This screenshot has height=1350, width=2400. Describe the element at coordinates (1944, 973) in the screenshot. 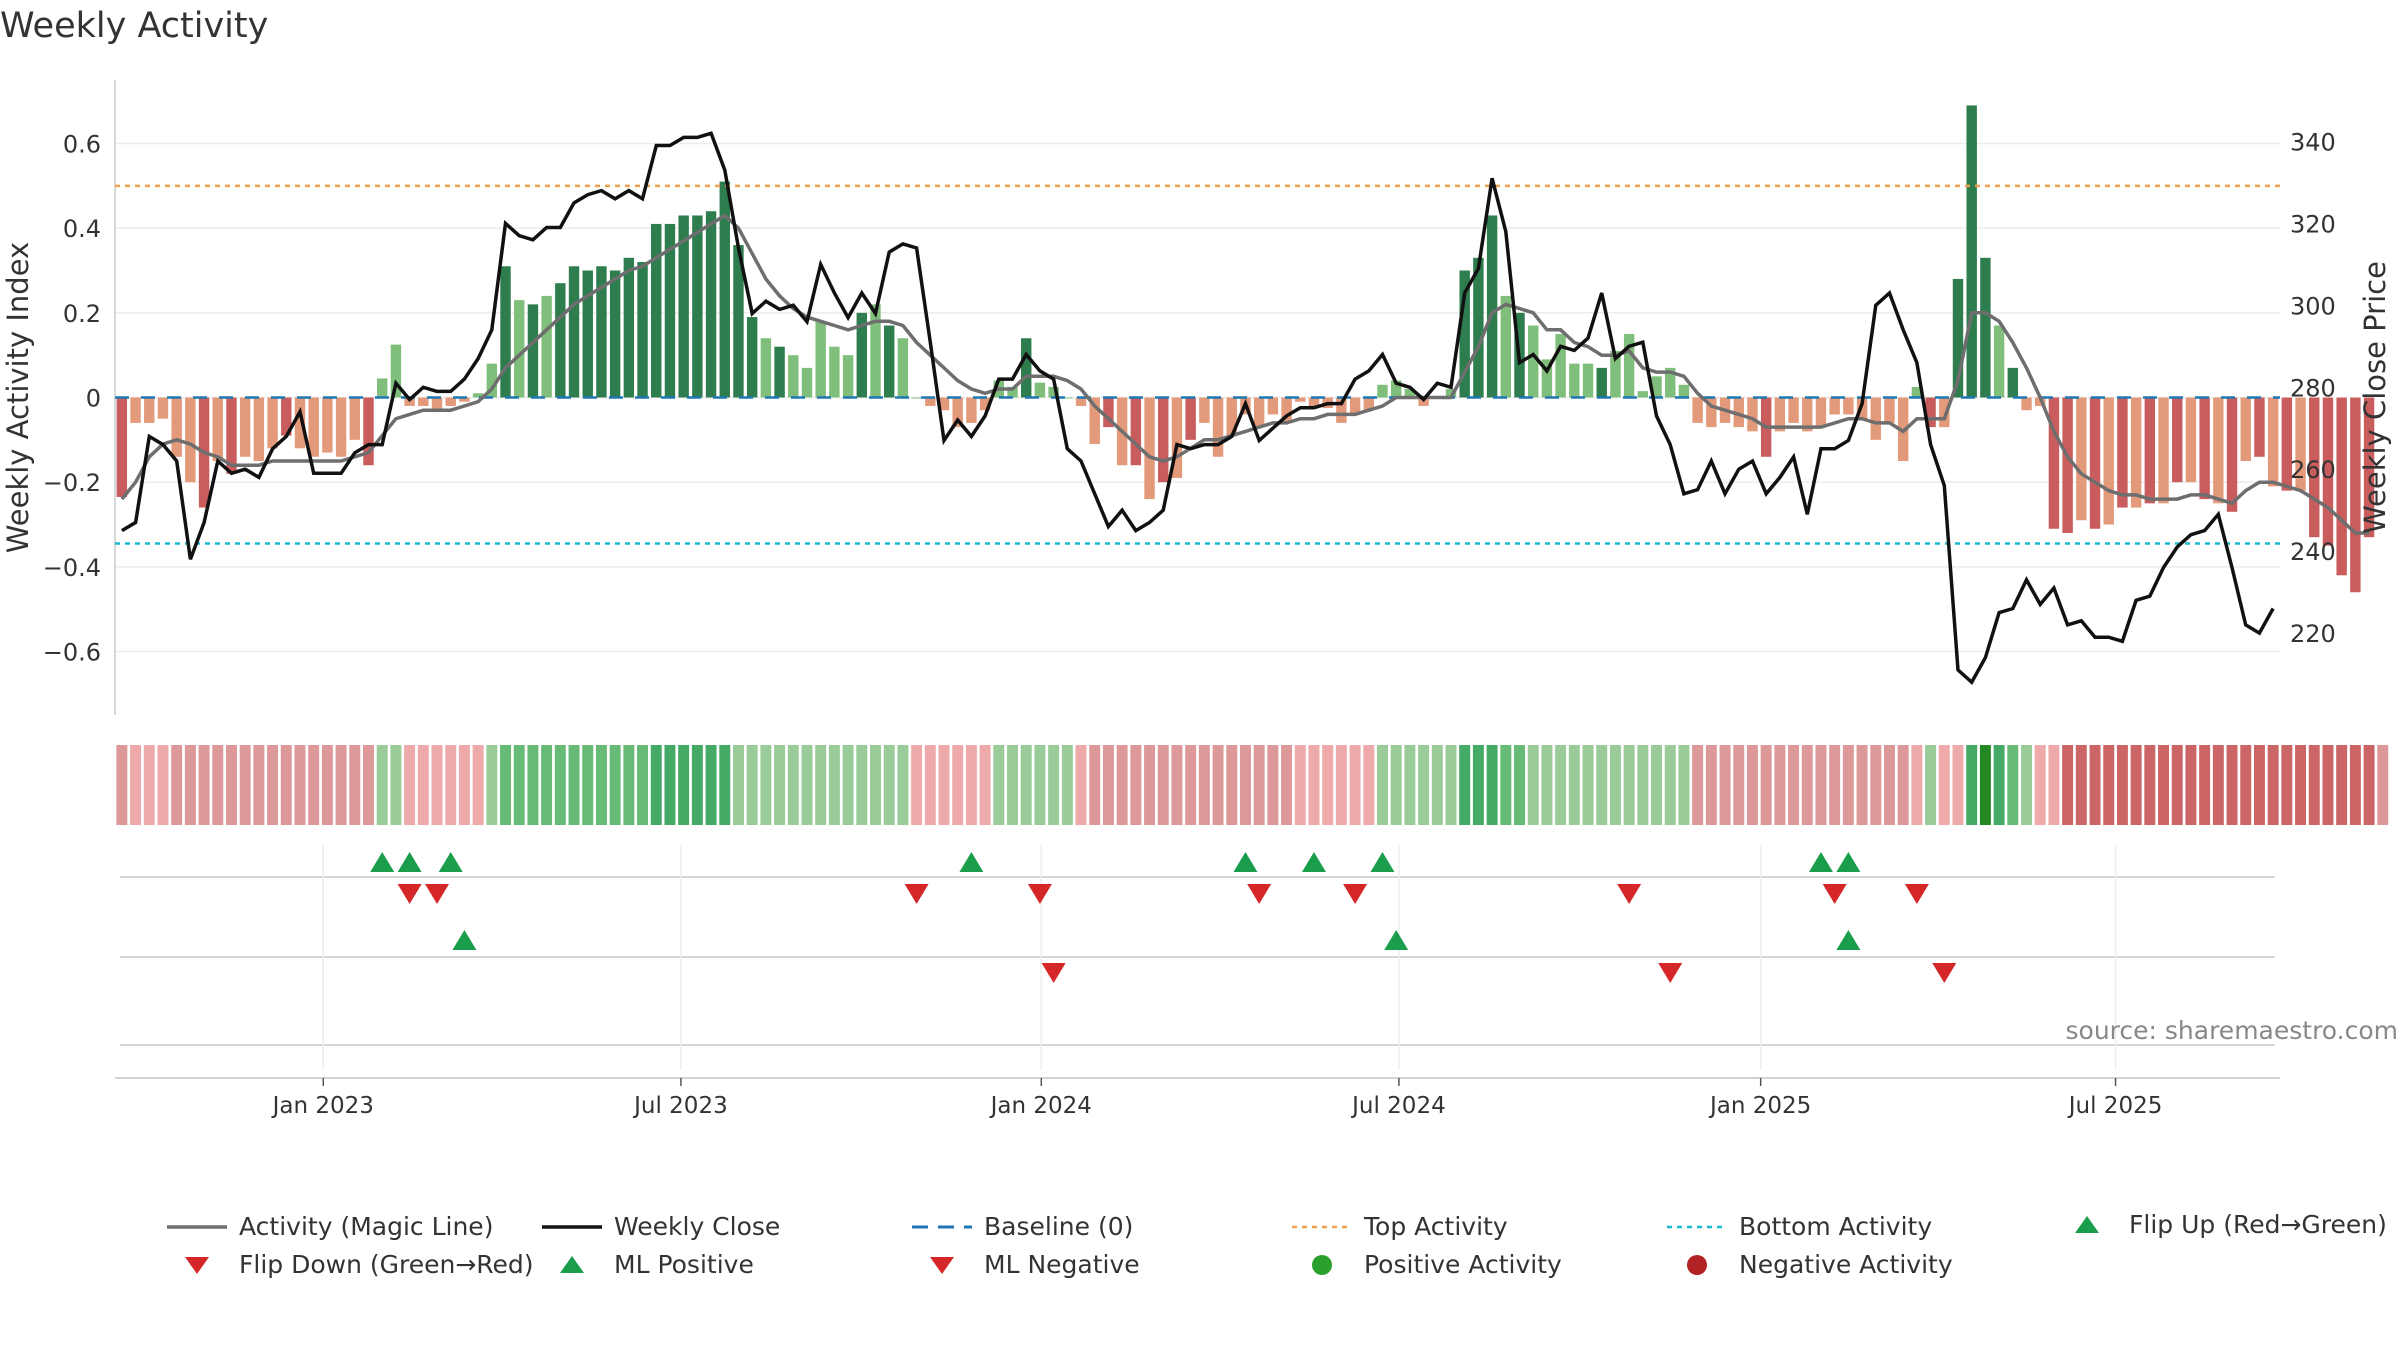

I see `ml-negative-marker` at that location.